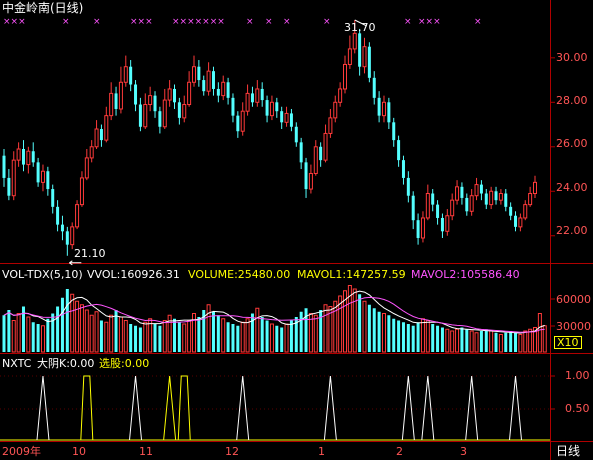  I want to click on volume-bars, so click(274, 319).